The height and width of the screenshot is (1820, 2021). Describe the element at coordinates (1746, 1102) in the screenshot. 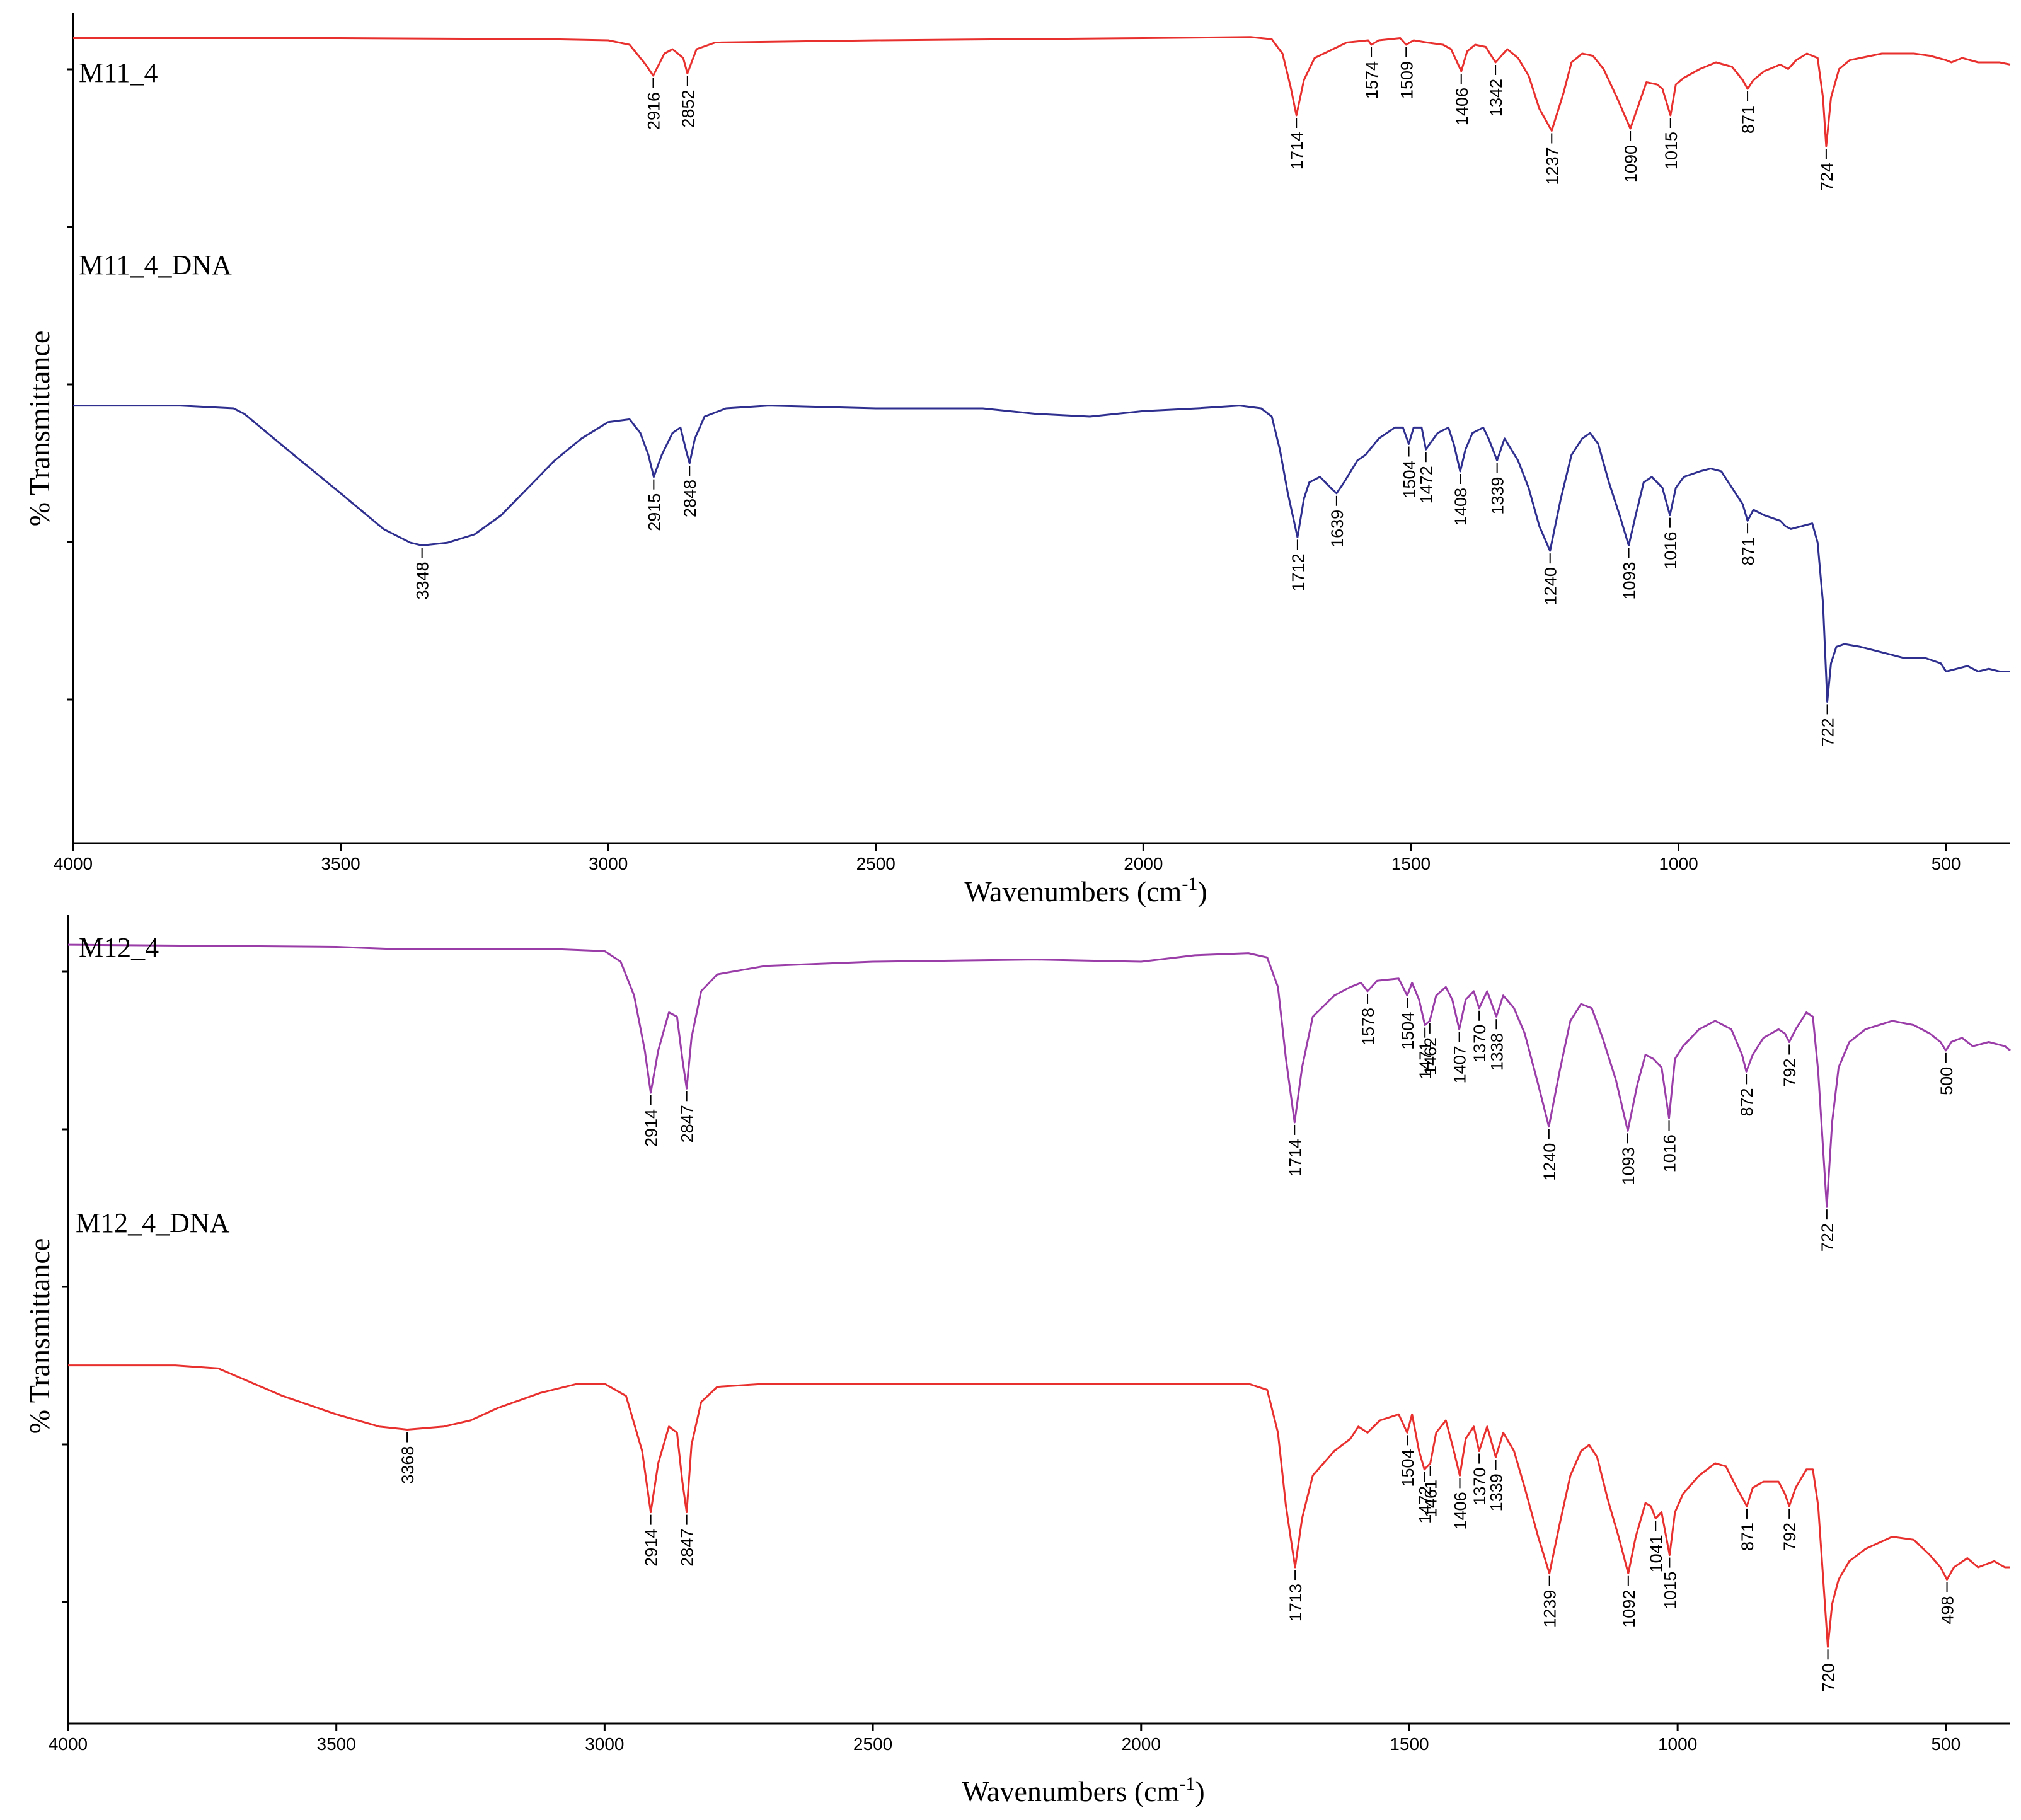

I see `peak-label: 872` at that location.